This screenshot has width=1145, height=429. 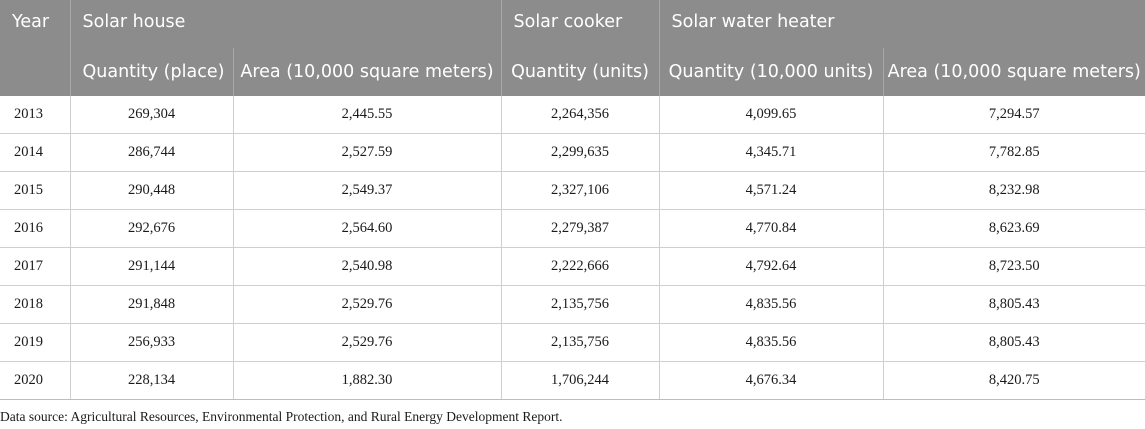 What do you see at coordinates (367, 115) in the screenshot?
I see `house-area-cell: 2,445.55` at bounding box center [367, 115].